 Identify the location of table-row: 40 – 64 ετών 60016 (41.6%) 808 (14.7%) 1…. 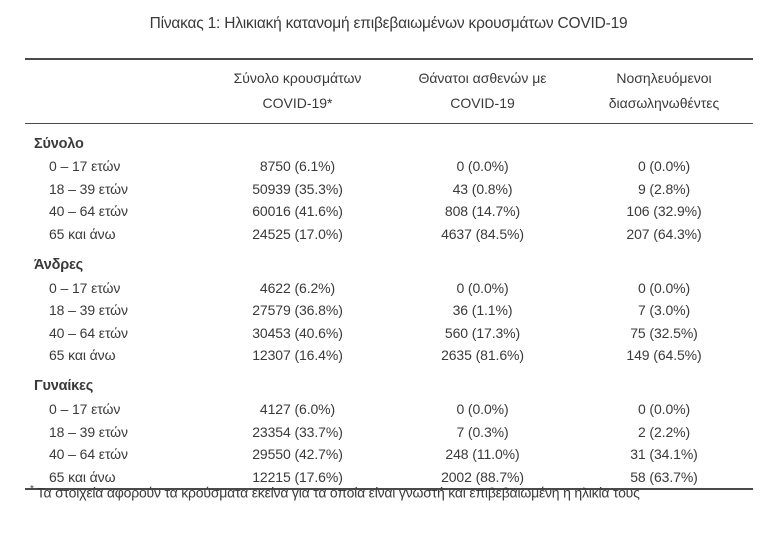
(389, 211).